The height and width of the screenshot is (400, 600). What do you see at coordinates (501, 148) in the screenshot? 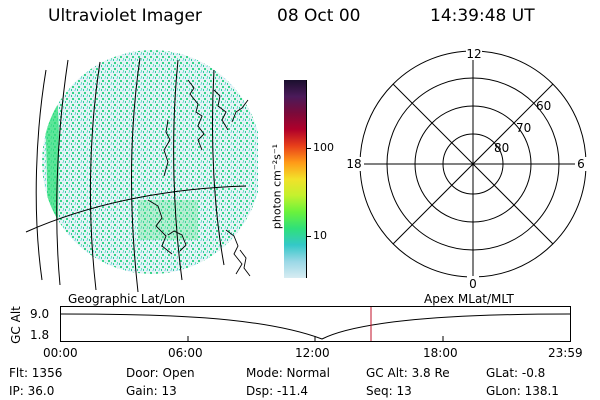
I see `lat-label-80: 80` at bounding box center [501, 148].